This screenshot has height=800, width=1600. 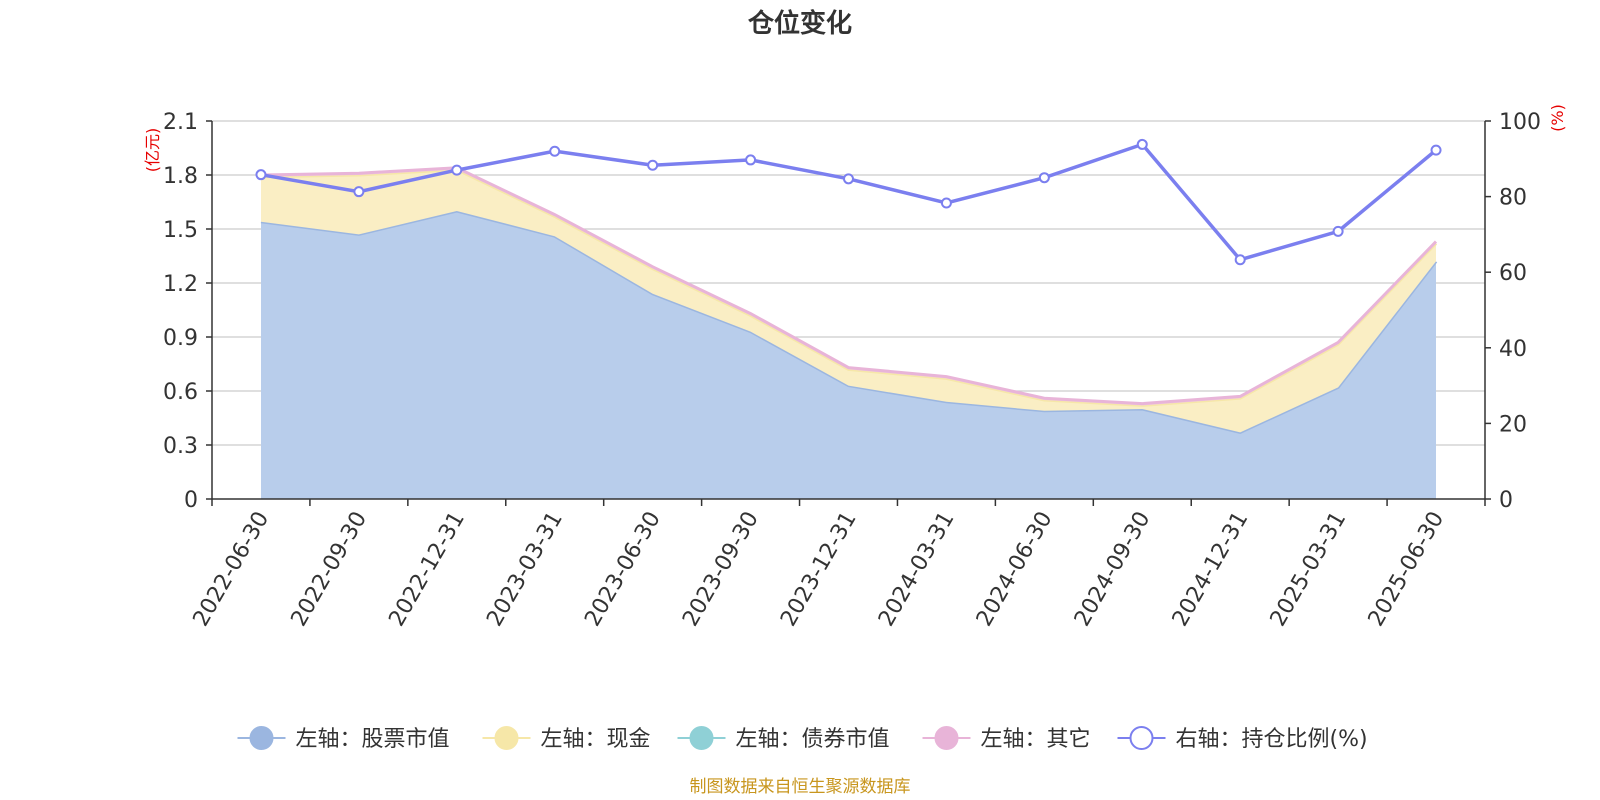 What do you see at coordinates (427, 569) in the screenshot?
I see `x-tick-label: 2022-12-31` at bounding box center [427, 569].